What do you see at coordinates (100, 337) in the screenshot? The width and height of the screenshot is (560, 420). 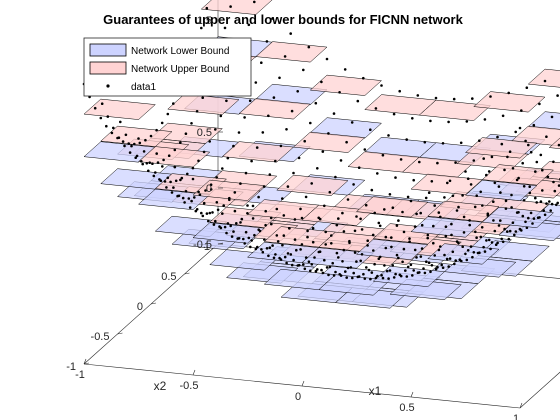 I see `y-tick-label: -0.5` at bounding box center [100, 337].